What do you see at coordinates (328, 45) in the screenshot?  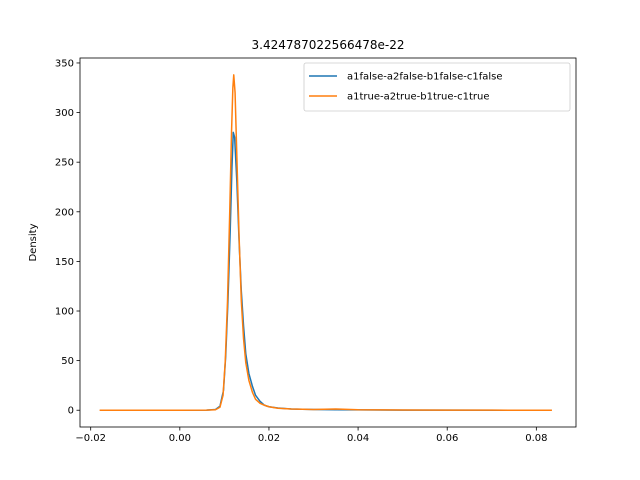 I see `chart-title: 3.424787022566478e-22` at bounding box center [328, 45].